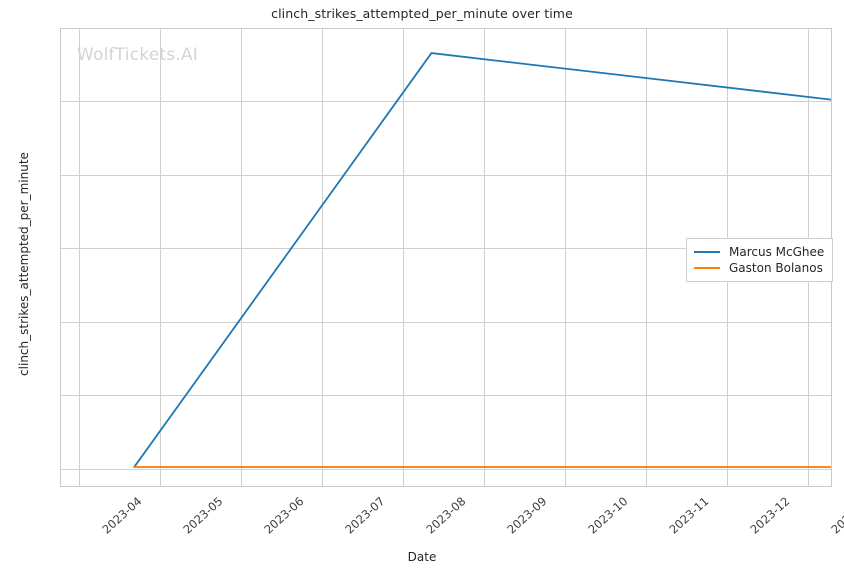  What do you see at coordinates (835, 515) in the screenshot?
I see `x-tick-label: 2024-01` at bounding box center [835, 515].